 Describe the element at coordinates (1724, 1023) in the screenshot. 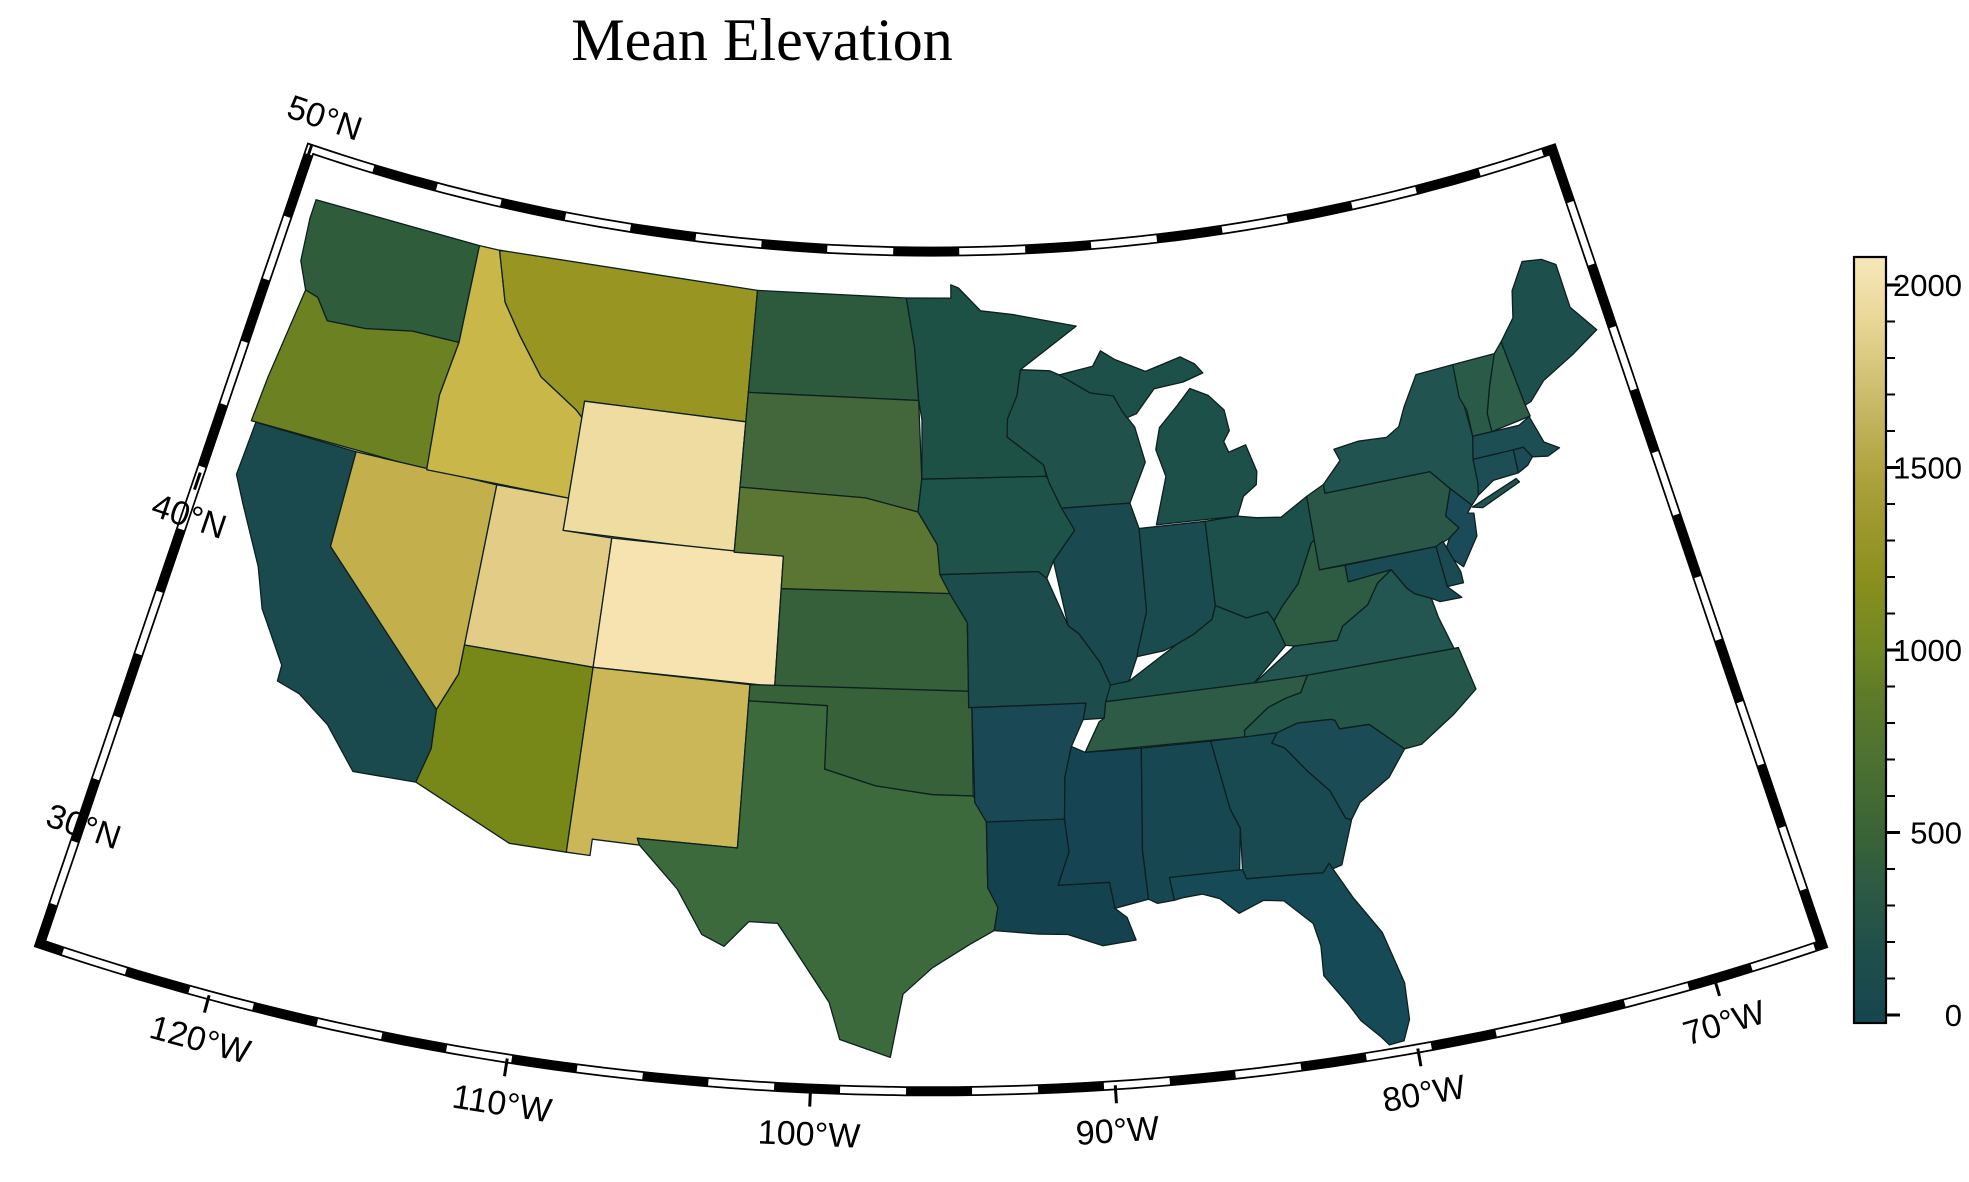

I see `longitude-label: 70°W` at that location.